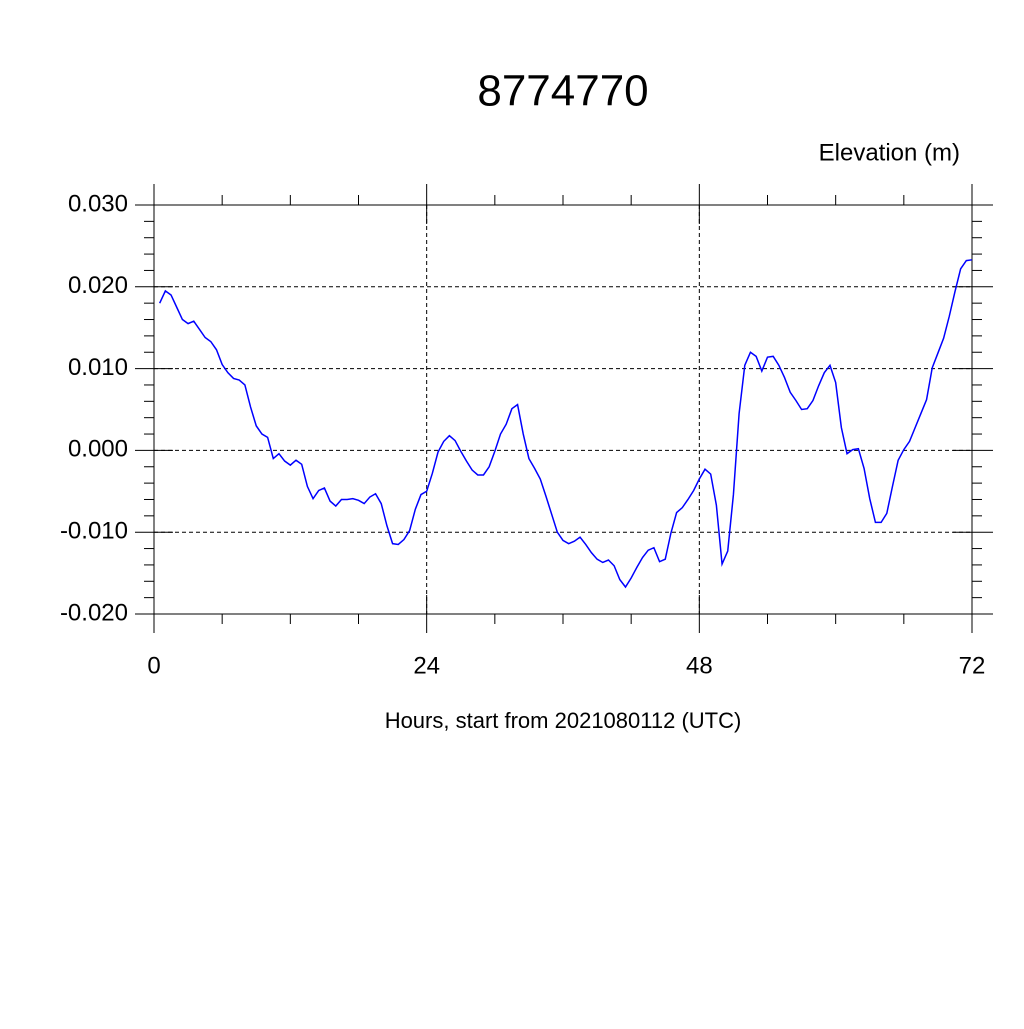 The height and width of the screenshot is (1029, 1024). Describe the element at coordinates (426, 665) in the screenshot. I see `x-tick-label: 24` at that location.